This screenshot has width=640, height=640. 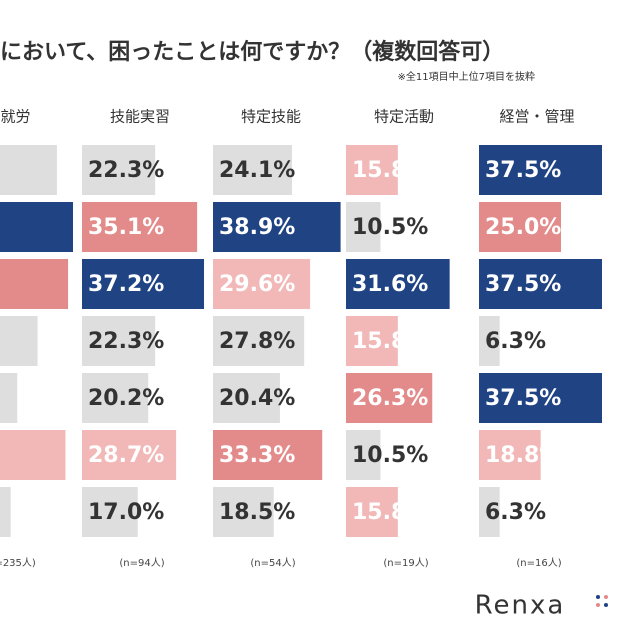 What do you see at coordinates (126, 512) in the screenshot?
I see `value-label: 17.0%` at bounding box center [126, 512].